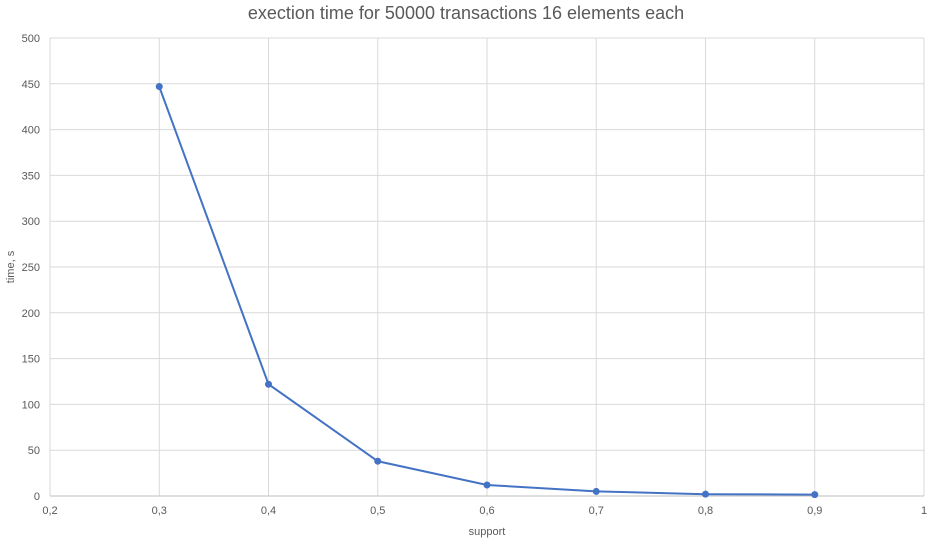 This screenshot has width=933, height=544. Describe the element at coordinates (31, 39) in the screenshot. I see `y-tick-label: 500` at that location.